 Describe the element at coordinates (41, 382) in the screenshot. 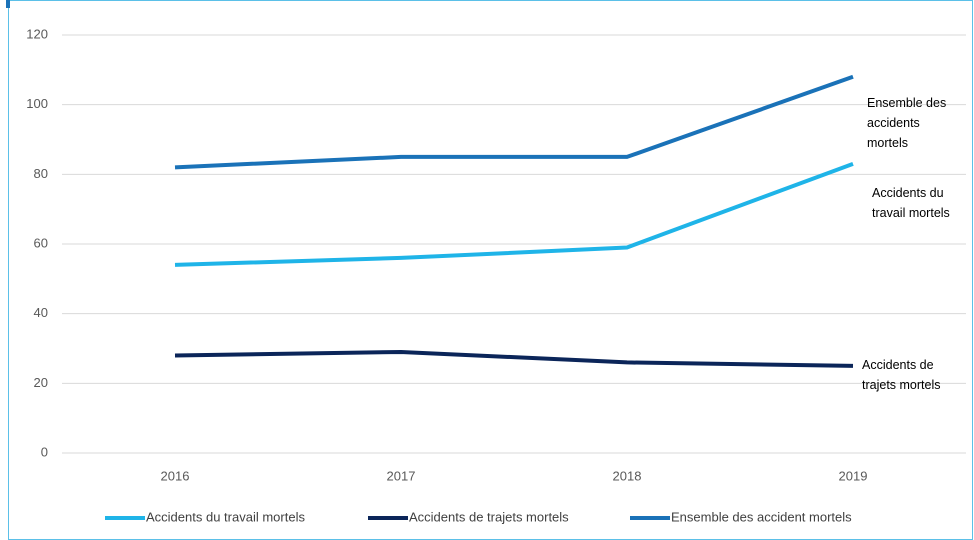

I see `y-tick-label: 20` at that location.